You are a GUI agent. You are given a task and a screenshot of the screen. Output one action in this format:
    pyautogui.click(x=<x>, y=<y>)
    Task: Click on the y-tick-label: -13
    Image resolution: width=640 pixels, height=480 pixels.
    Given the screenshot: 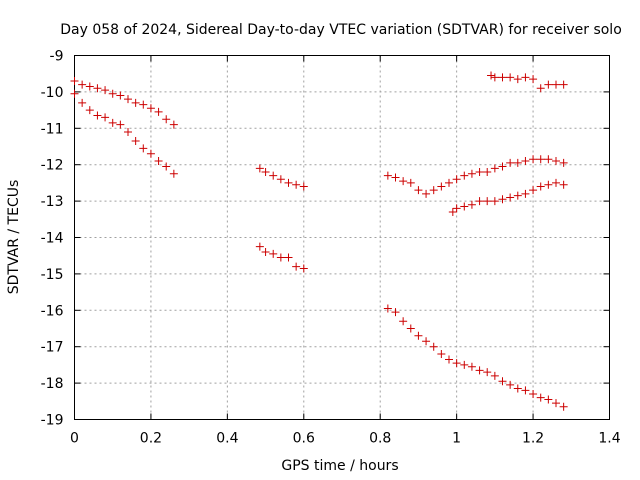 What is the action you would take?
    pyautogui.click(x=52, y=202)
    